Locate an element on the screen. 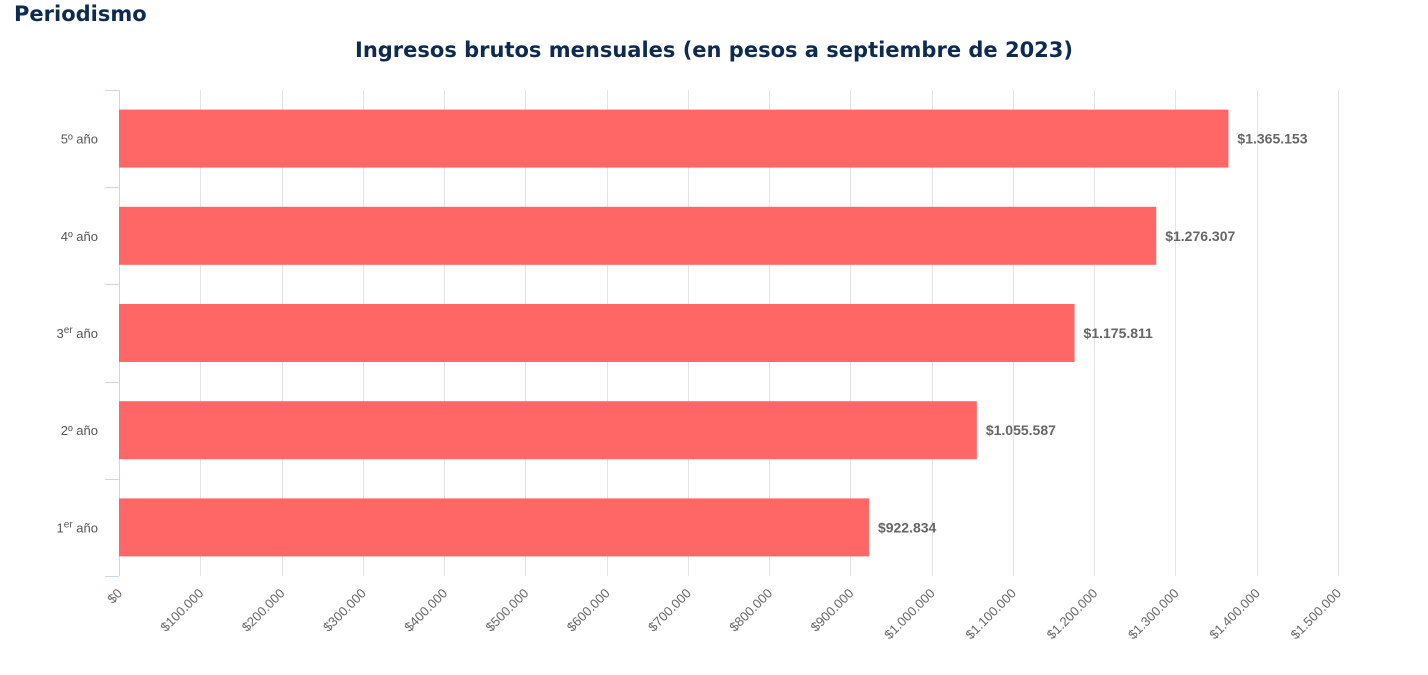 Image resolution: width=1428 pixels, height=675 pixels. x-tick-label: $600.000 is located at coordinates (588, 610).